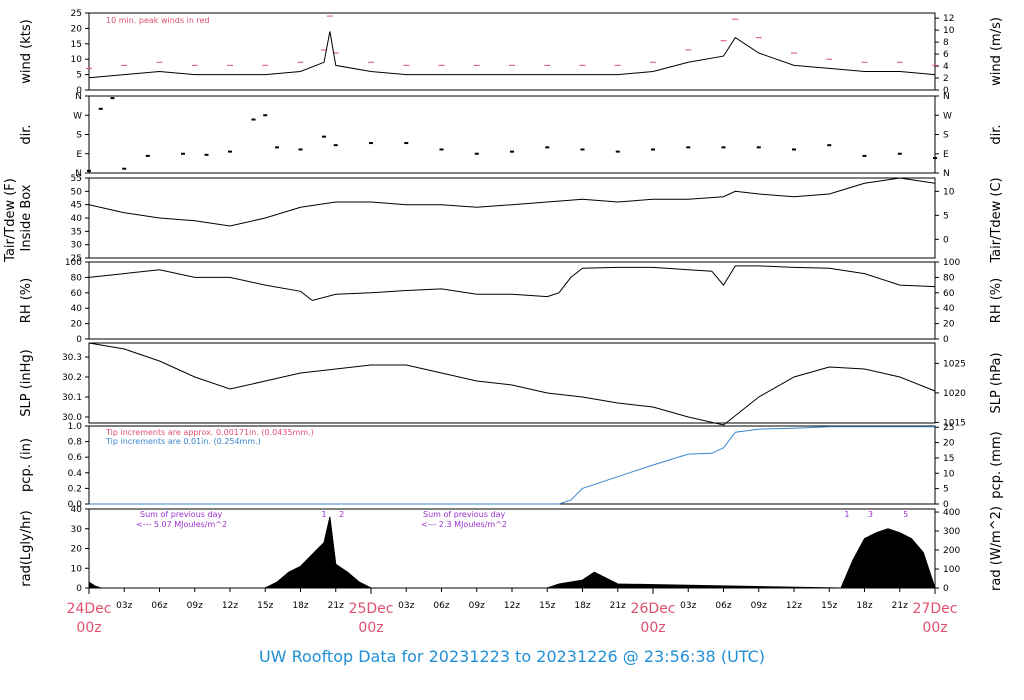  I want to click on ytick-right-label-dir: E, so click(946, 155).